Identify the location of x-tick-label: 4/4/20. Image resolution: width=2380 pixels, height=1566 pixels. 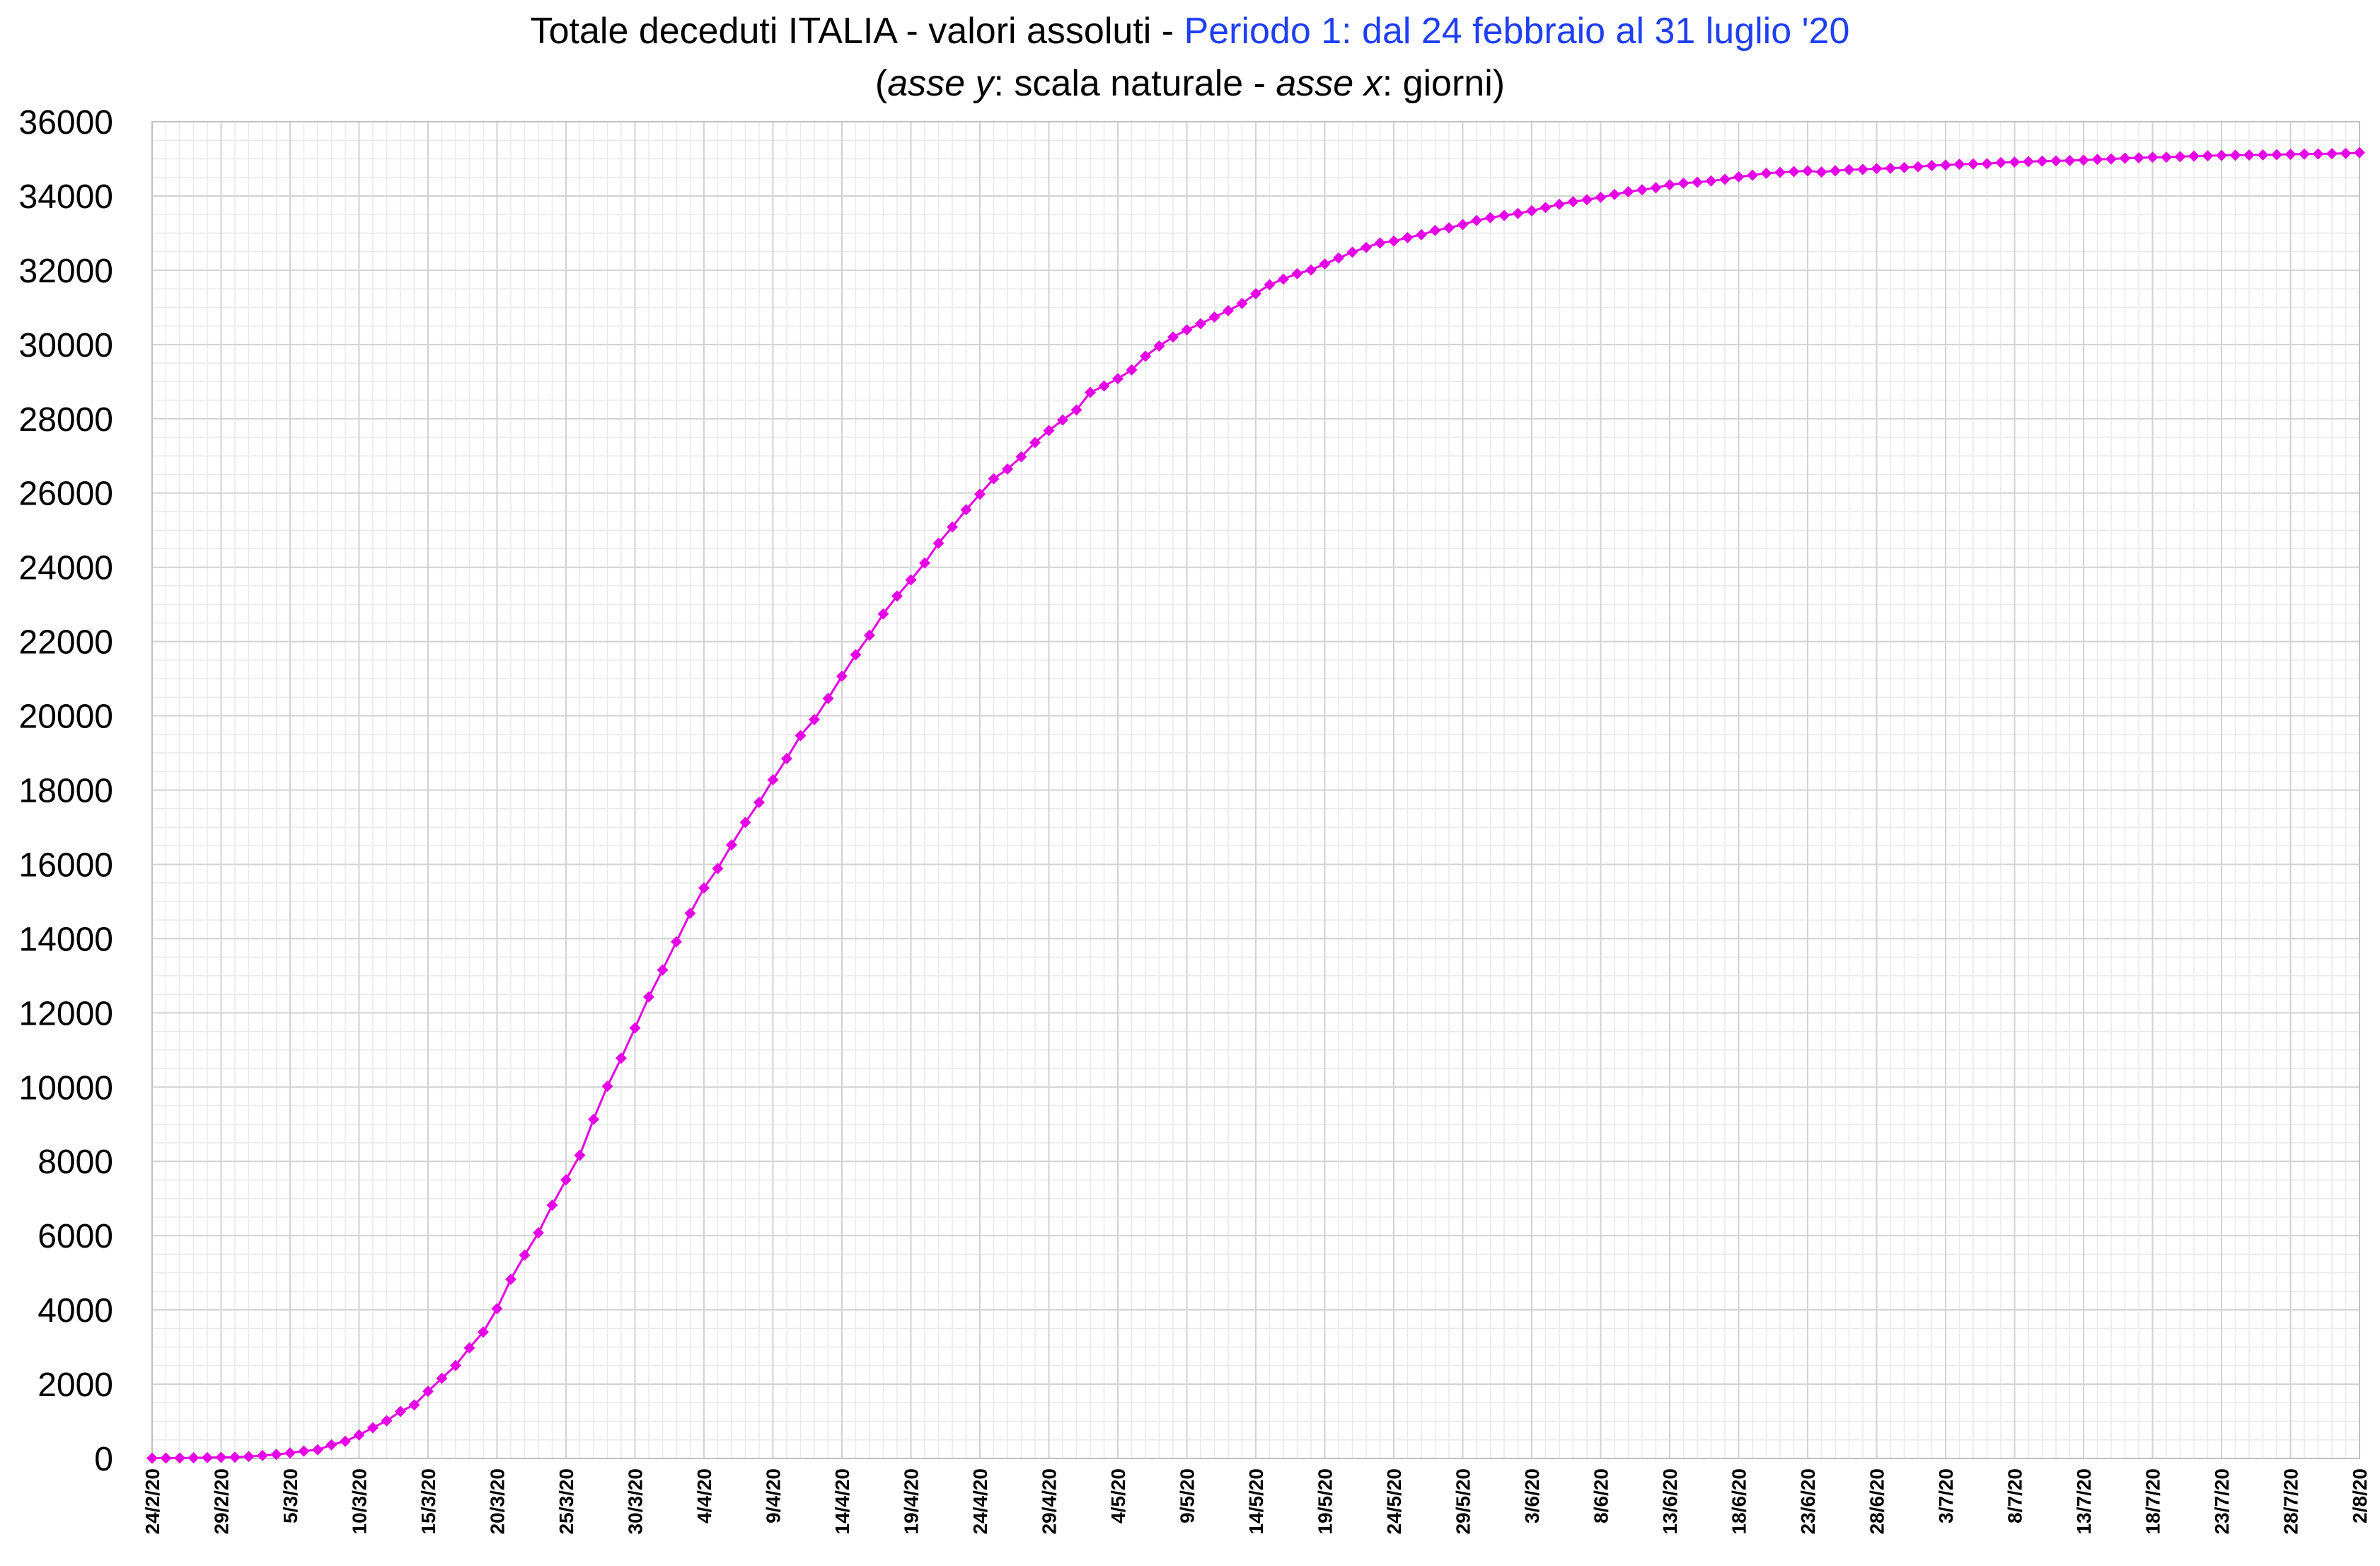
(704, 1496).